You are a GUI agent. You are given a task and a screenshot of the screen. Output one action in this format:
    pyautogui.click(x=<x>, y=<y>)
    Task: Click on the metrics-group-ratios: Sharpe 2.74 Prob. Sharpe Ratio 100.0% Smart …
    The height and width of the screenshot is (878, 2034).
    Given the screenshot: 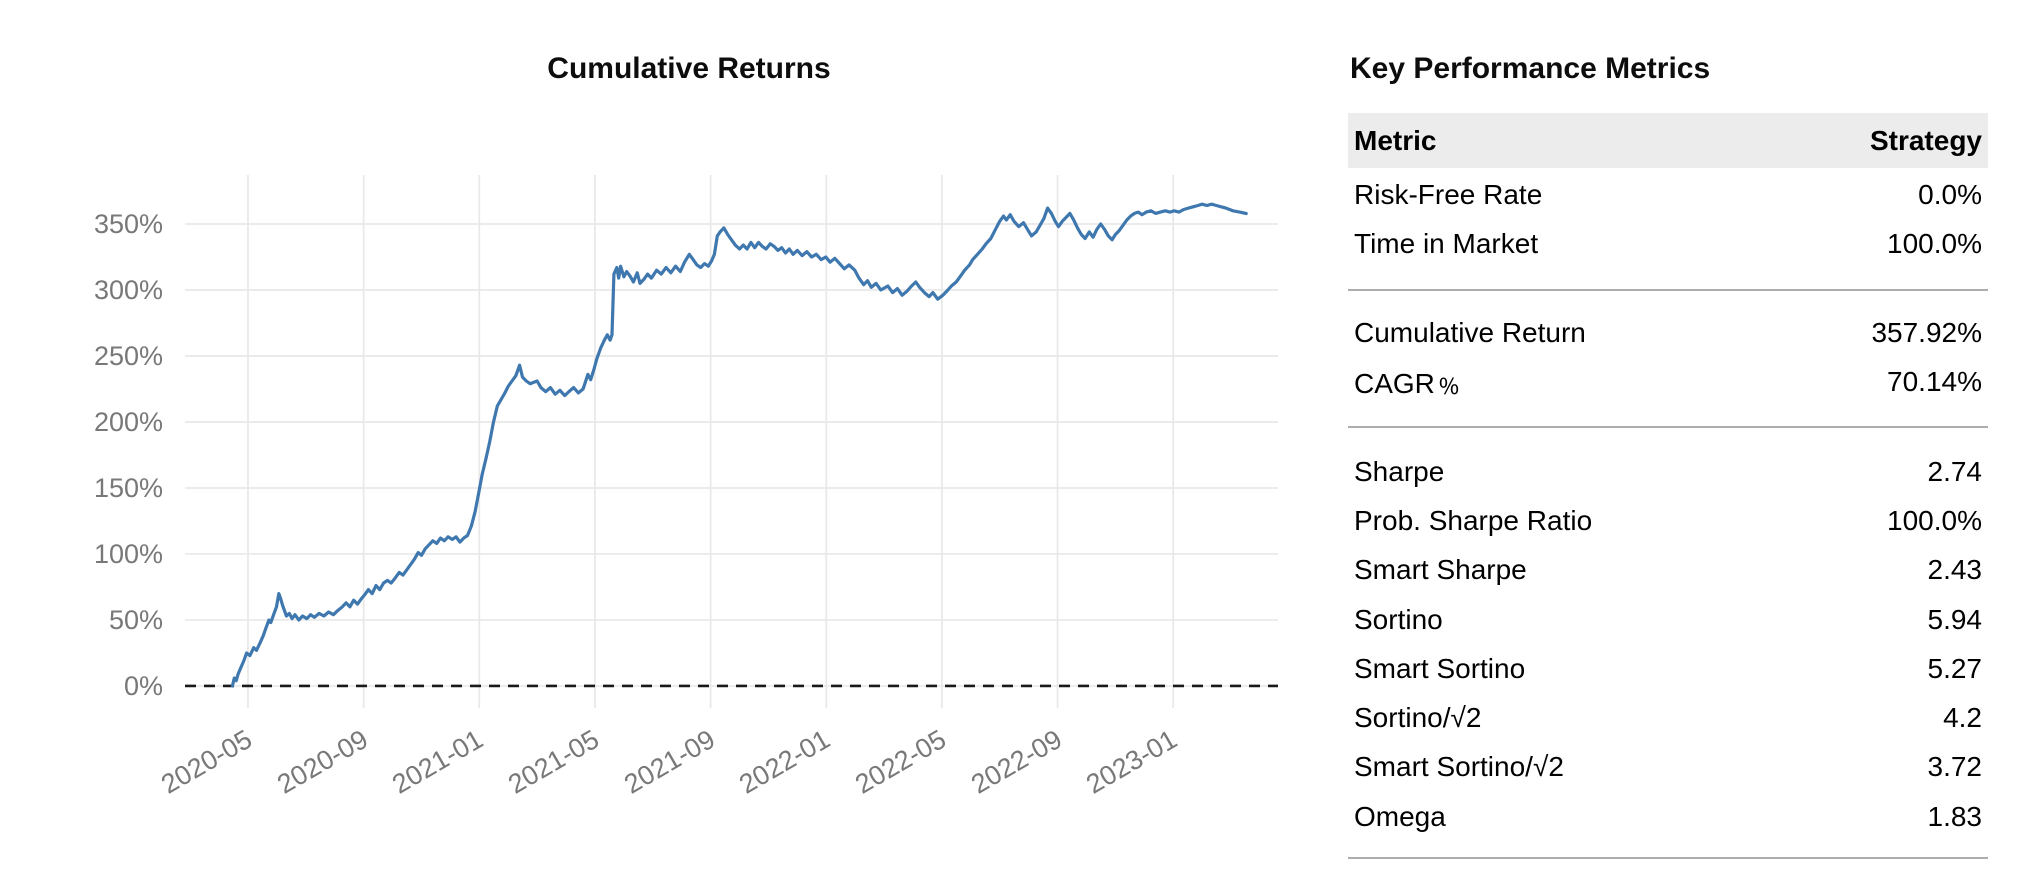 What is the action you would take?
    pyautogui.click(x=1668, y=644)
    